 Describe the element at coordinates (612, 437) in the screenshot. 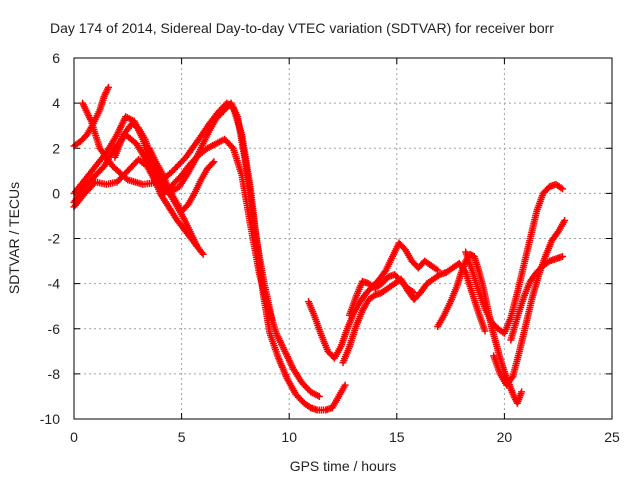

I see `x-tick-label: 25` at that location.